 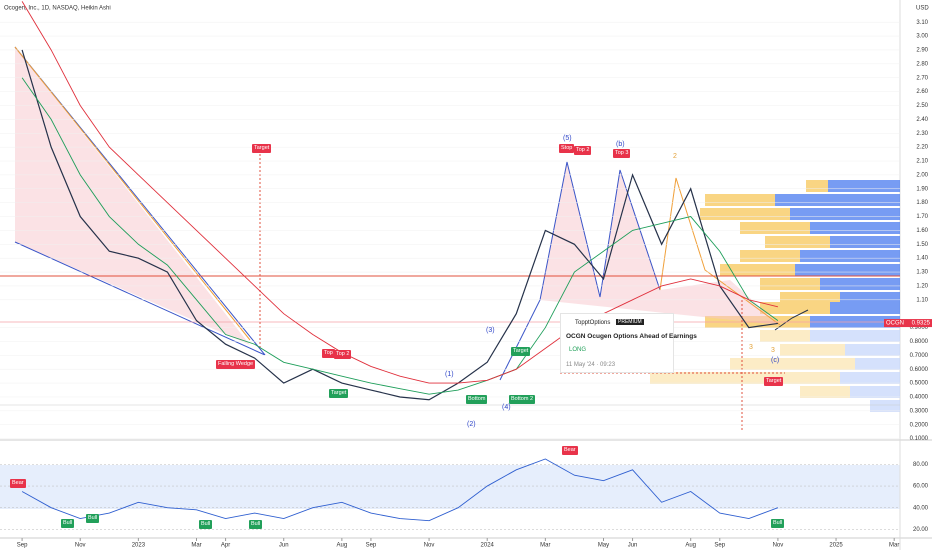 I want to click on wave-label: (c), so click(x=775, y=360).